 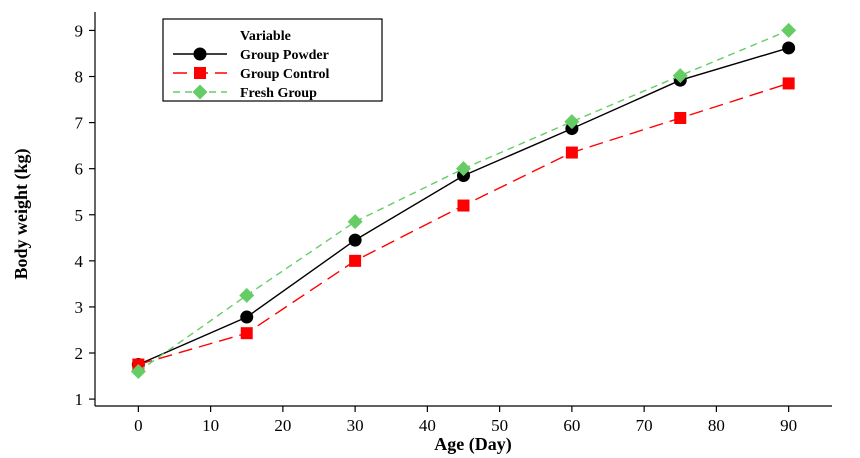 I want to click on legend-label: Group Control, so click(x=284, y=74).